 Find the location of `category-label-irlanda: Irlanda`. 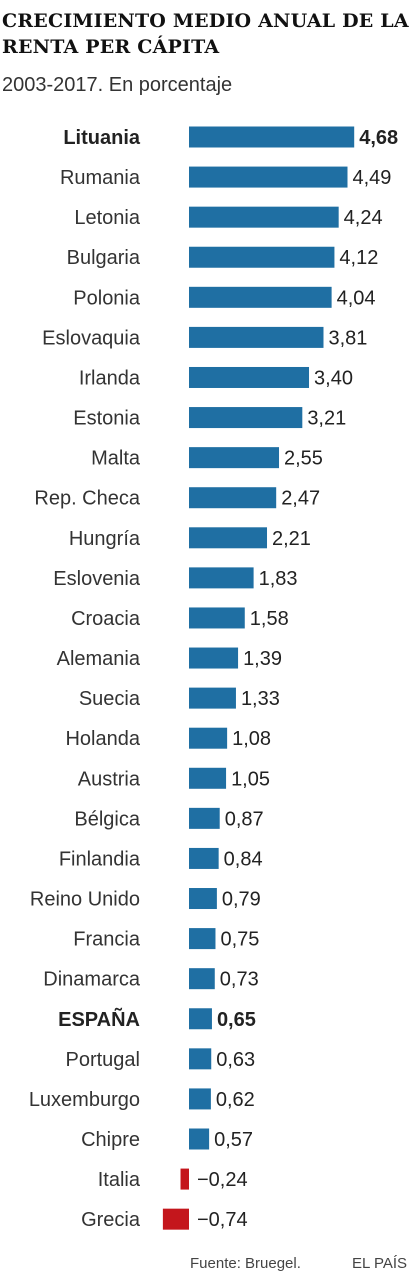

category-label-irlanda: Irlanda is located at coordinates (110, 378).